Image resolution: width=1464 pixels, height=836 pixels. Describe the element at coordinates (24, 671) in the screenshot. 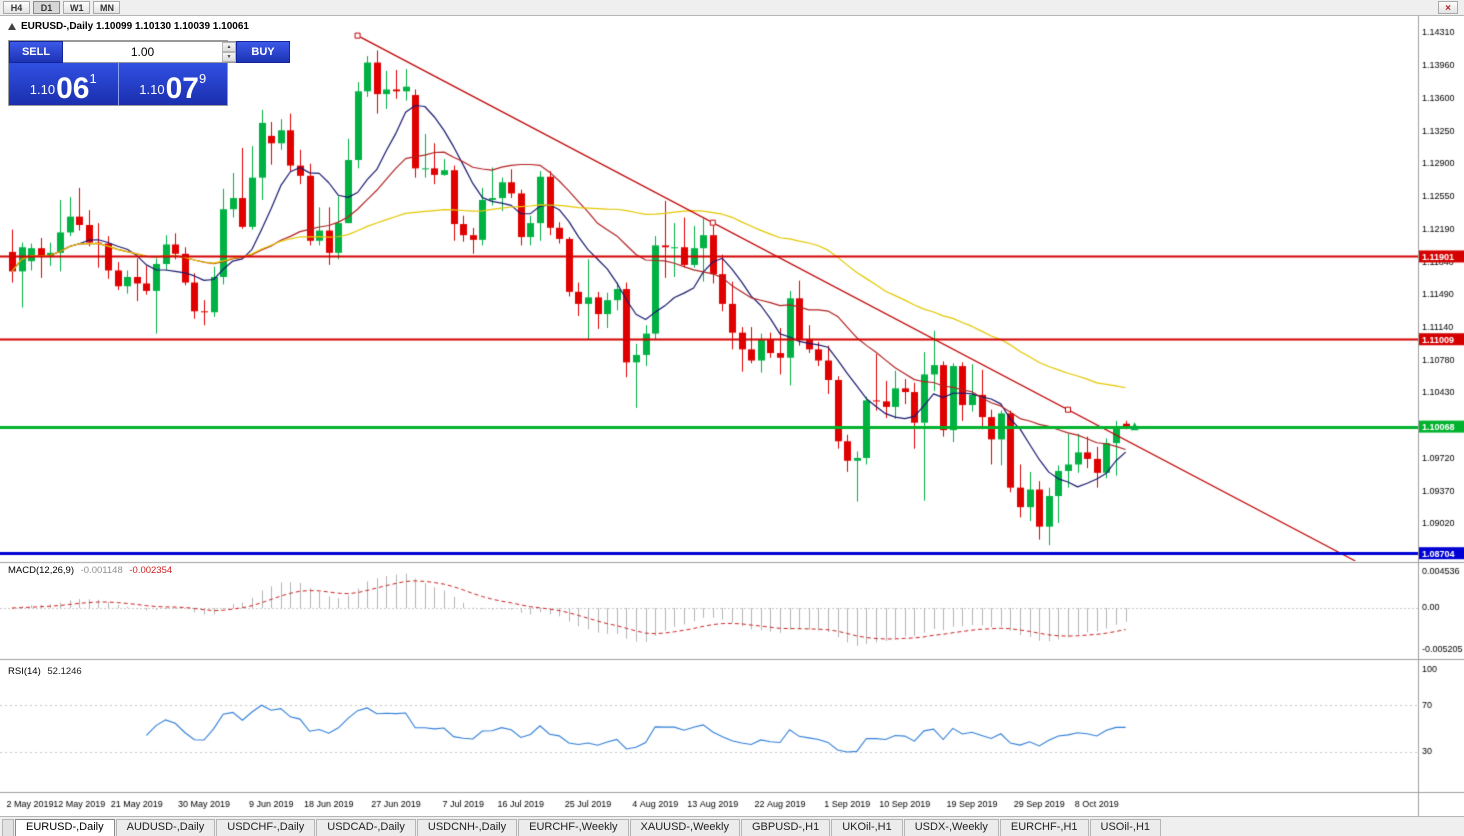

I see `rsi-name: RSI(14)` at that location.